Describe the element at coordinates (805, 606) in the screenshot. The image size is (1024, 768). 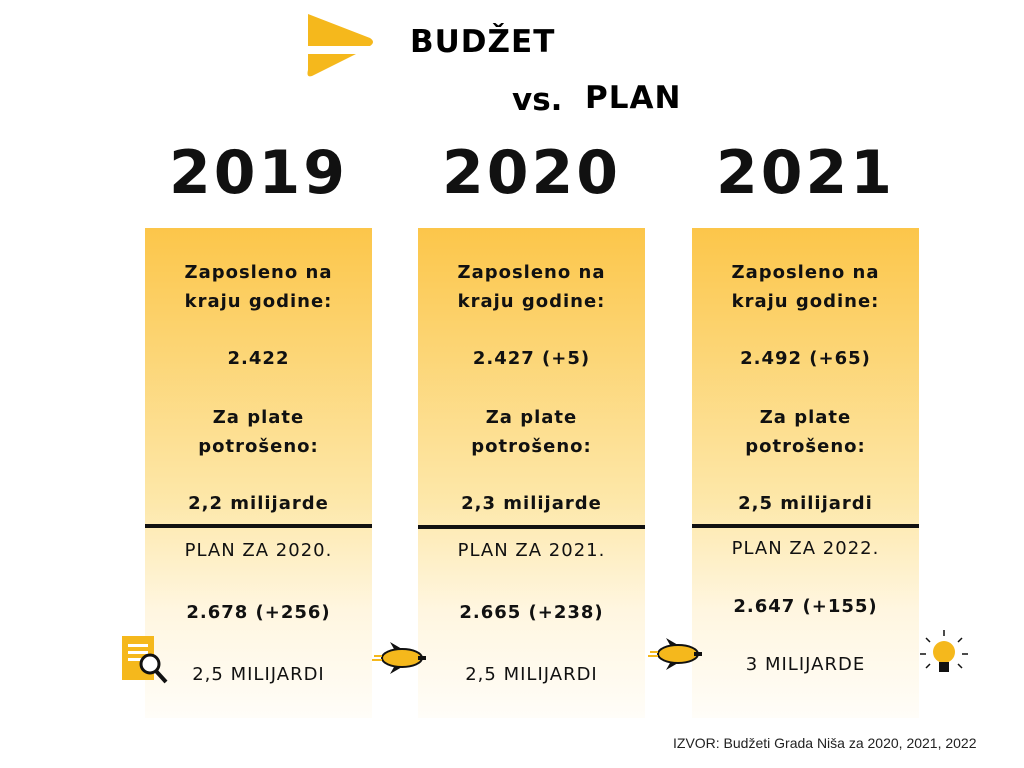
I see `plan-employed: 2.647 (+155)` at that location.